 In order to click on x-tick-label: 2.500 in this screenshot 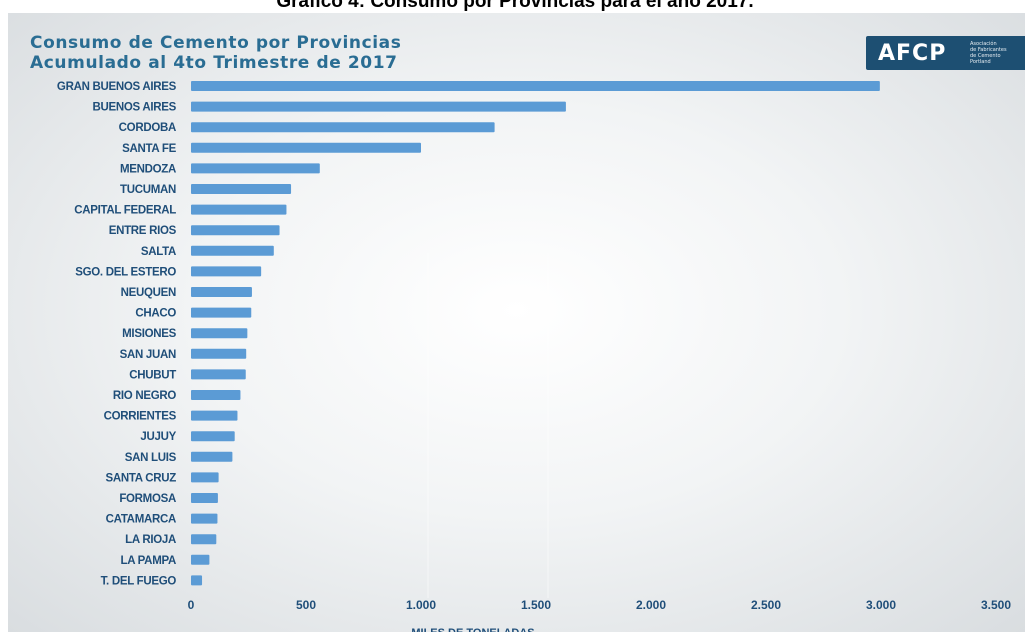, I will do `click(766, 605)`.